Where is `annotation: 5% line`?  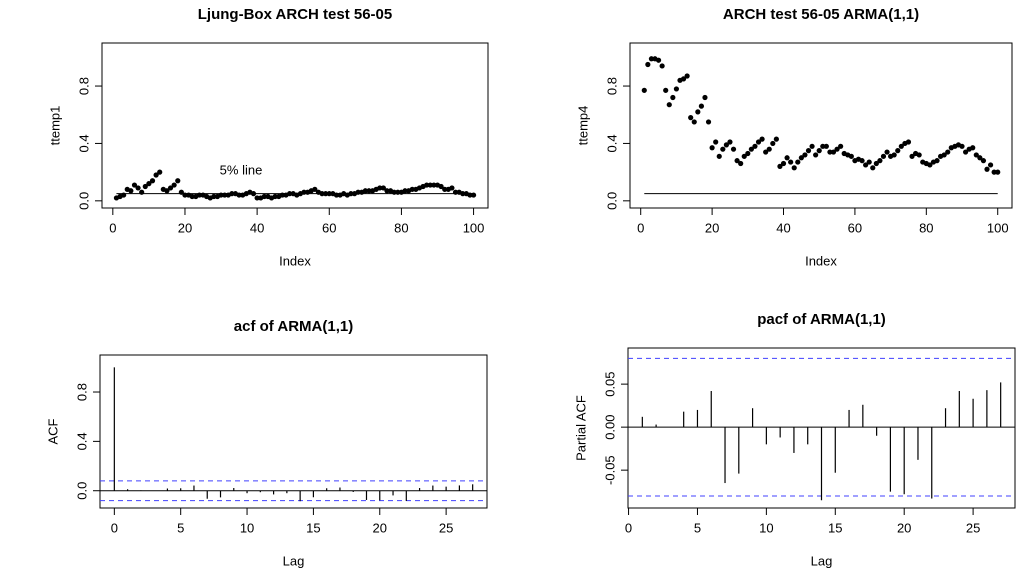 annotation: 5% line is located at coordinates (241, 169).